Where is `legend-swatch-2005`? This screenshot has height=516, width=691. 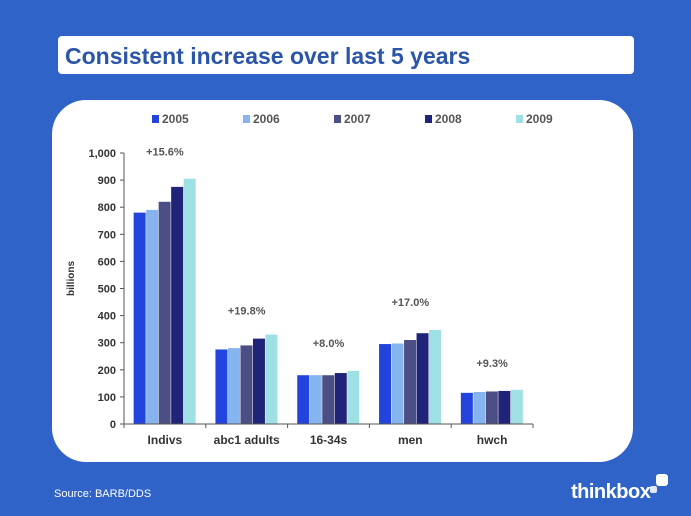
legend-swatch-2005 is located at coordinates (155, 119).